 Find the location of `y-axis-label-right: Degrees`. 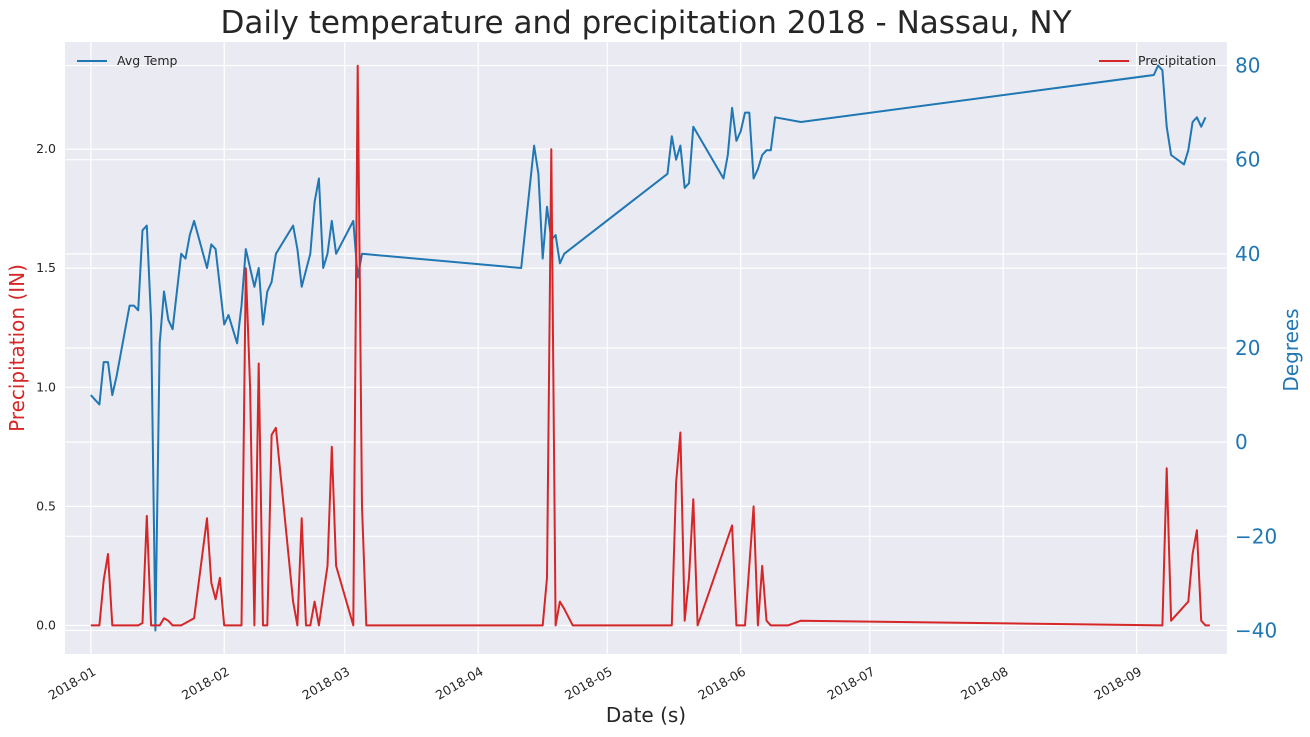

y-axis-label-right: Degrees is located at coordinates (1291, 349).